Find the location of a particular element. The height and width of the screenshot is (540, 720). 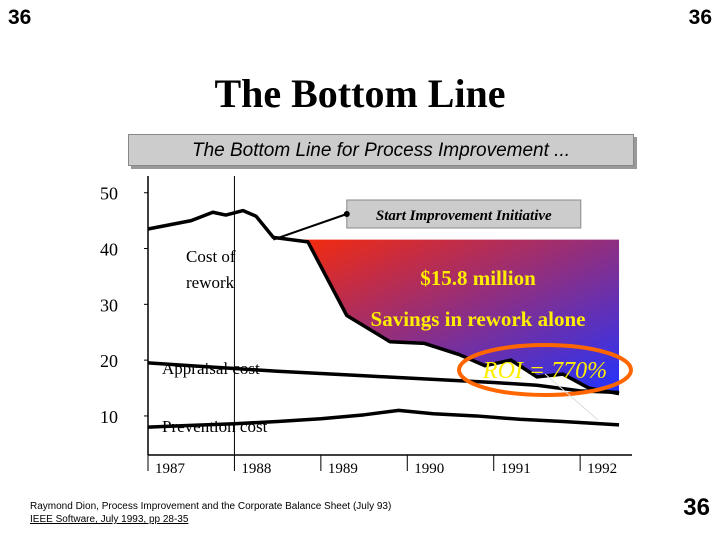

y-tick-label: 40 is located at coordinates (109, 250).